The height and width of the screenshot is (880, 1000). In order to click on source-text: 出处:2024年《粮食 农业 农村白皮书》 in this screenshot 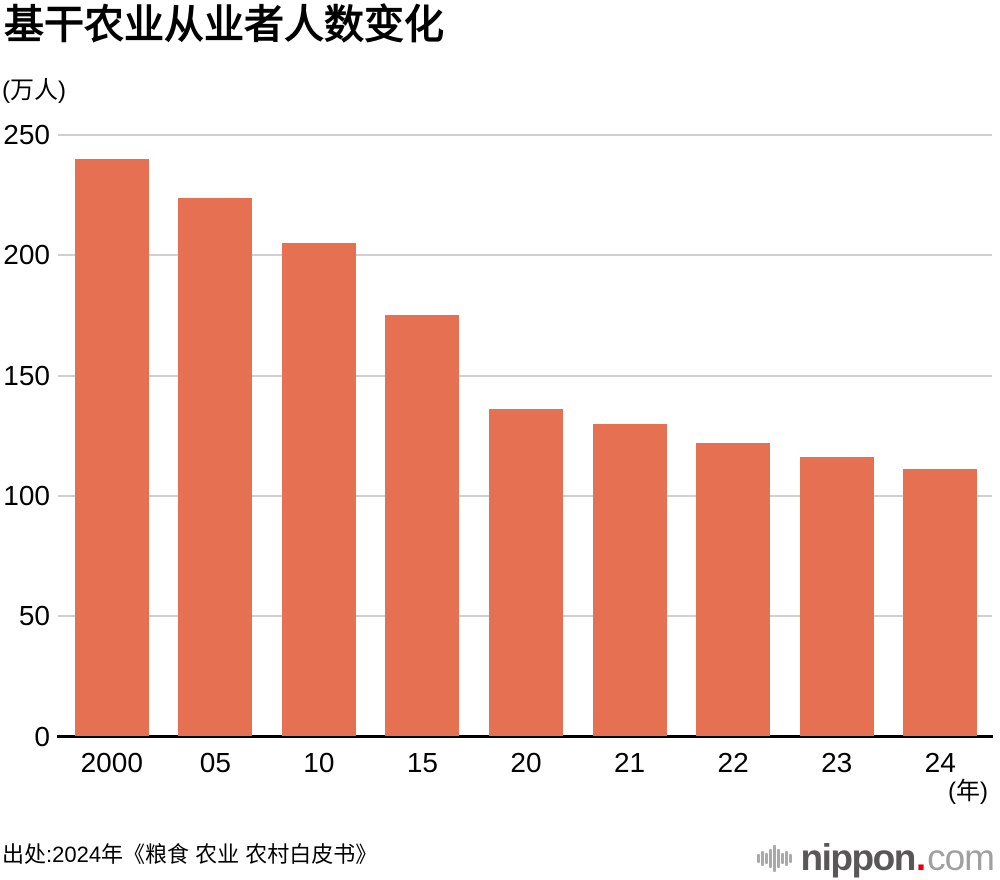, I will do `click(190, 854)`.